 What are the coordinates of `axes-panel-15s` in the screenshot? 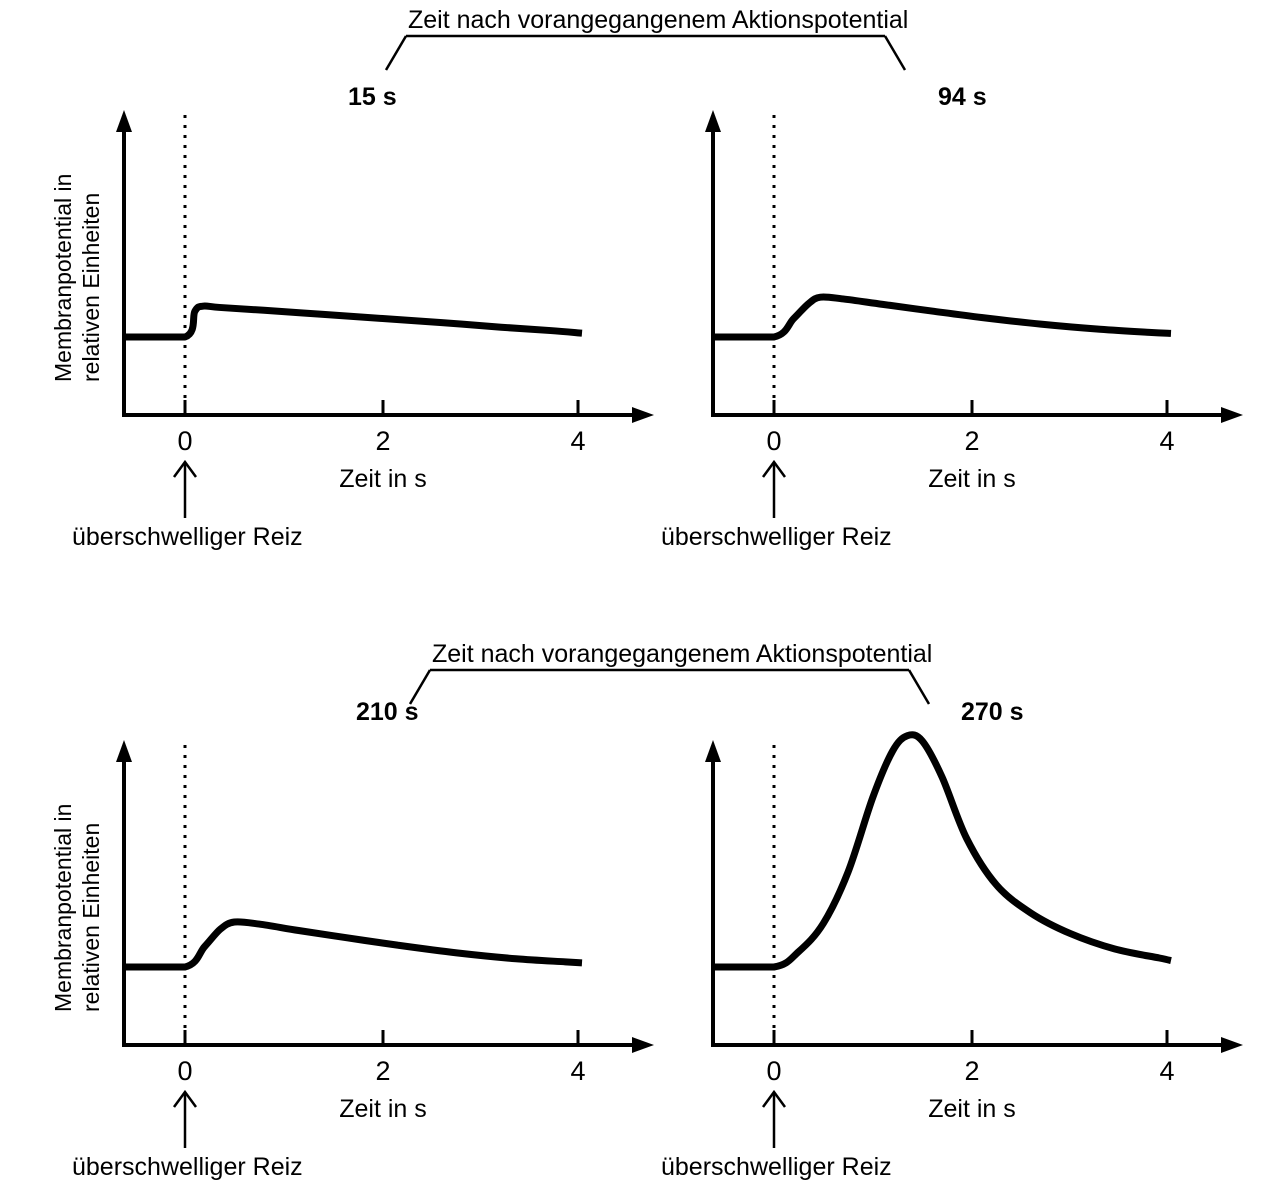 It's located at (381, 270).